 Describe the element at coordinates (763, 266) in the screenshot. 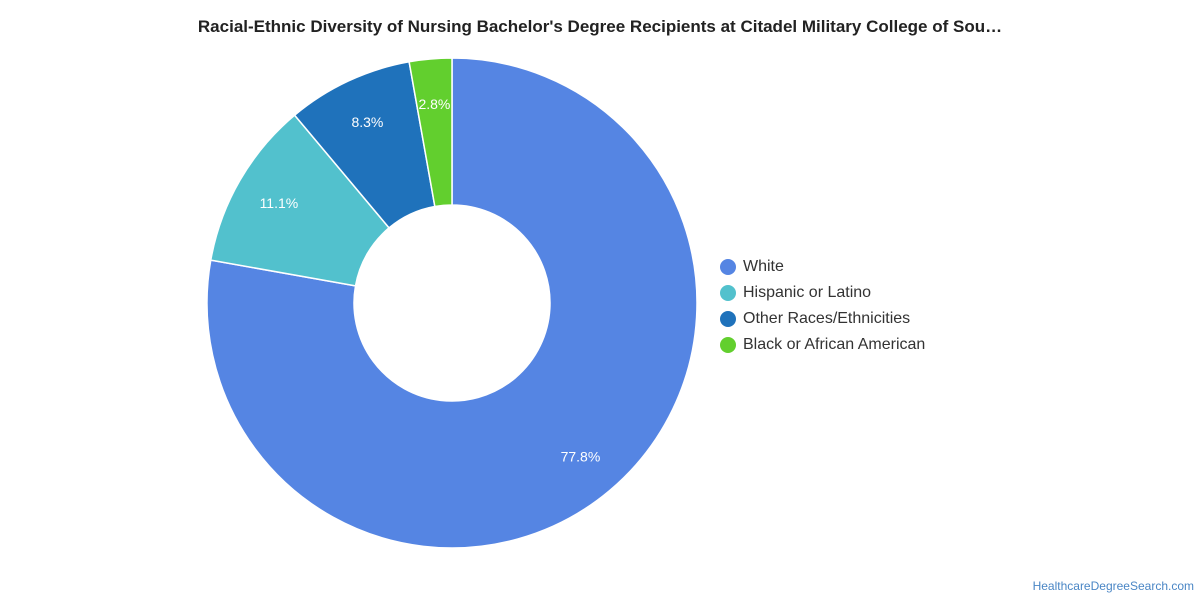

I see `legend-label: White` at that location.